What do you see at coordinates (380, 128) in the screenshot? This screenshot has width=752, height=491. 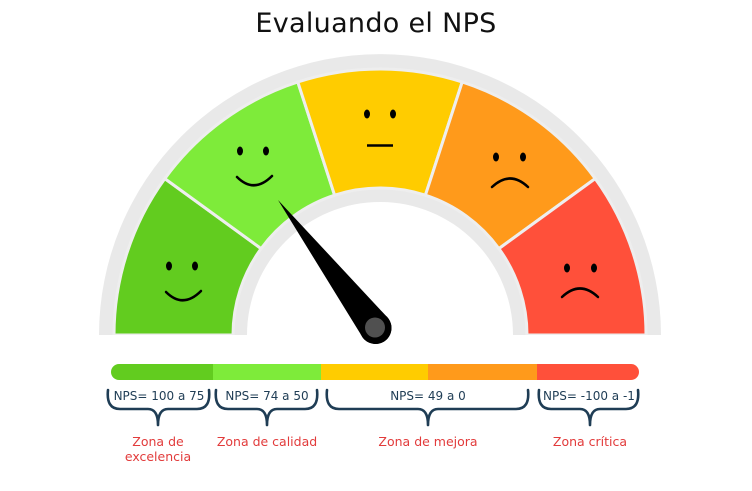 I see `face-neutral` at bounding box center [380, 128].